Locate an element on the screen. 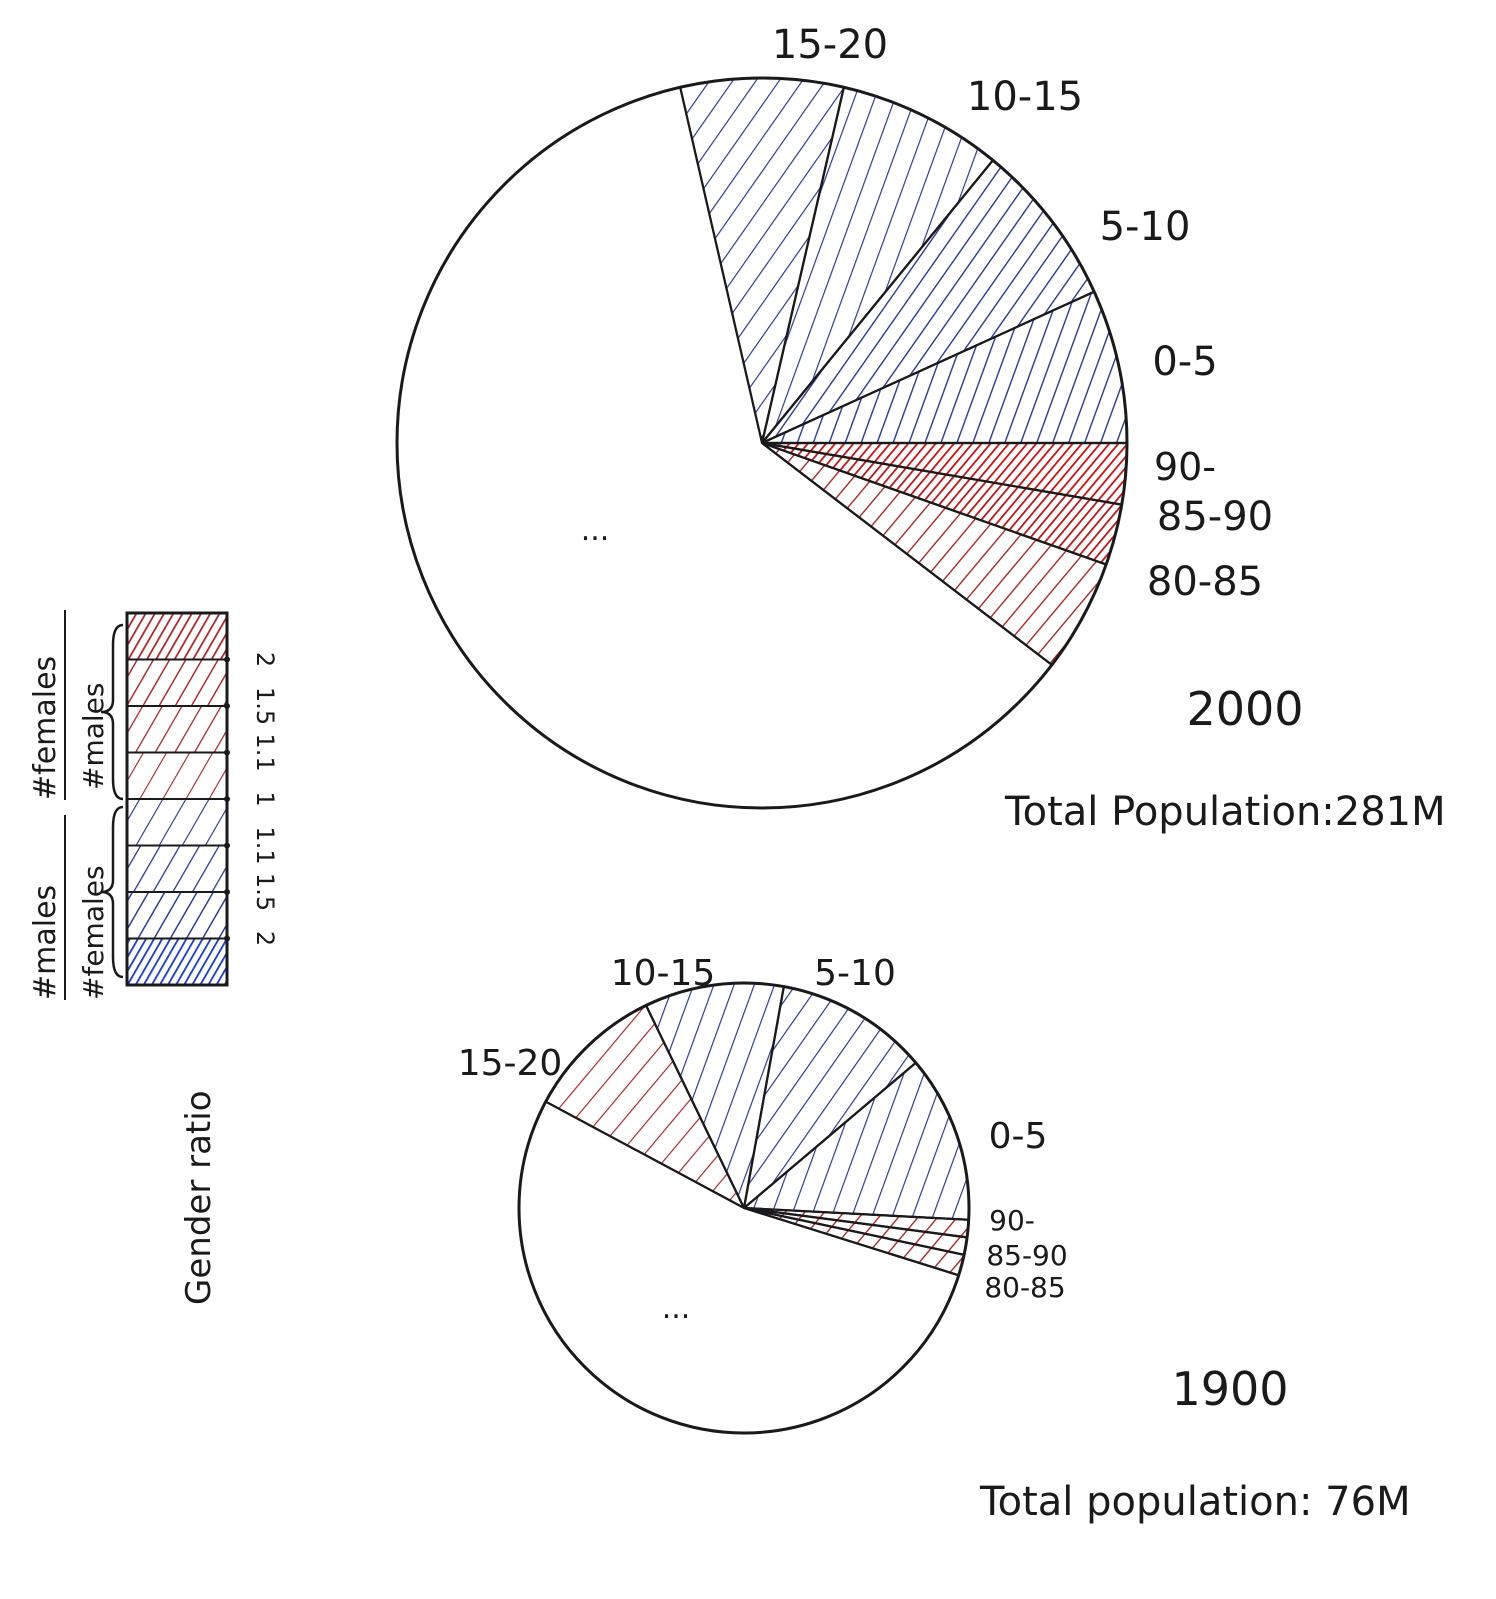 The height and width of the screenshot is (1599, 1496). total-population-2000: Total Population:281M is located at coordinates (1225, 812).